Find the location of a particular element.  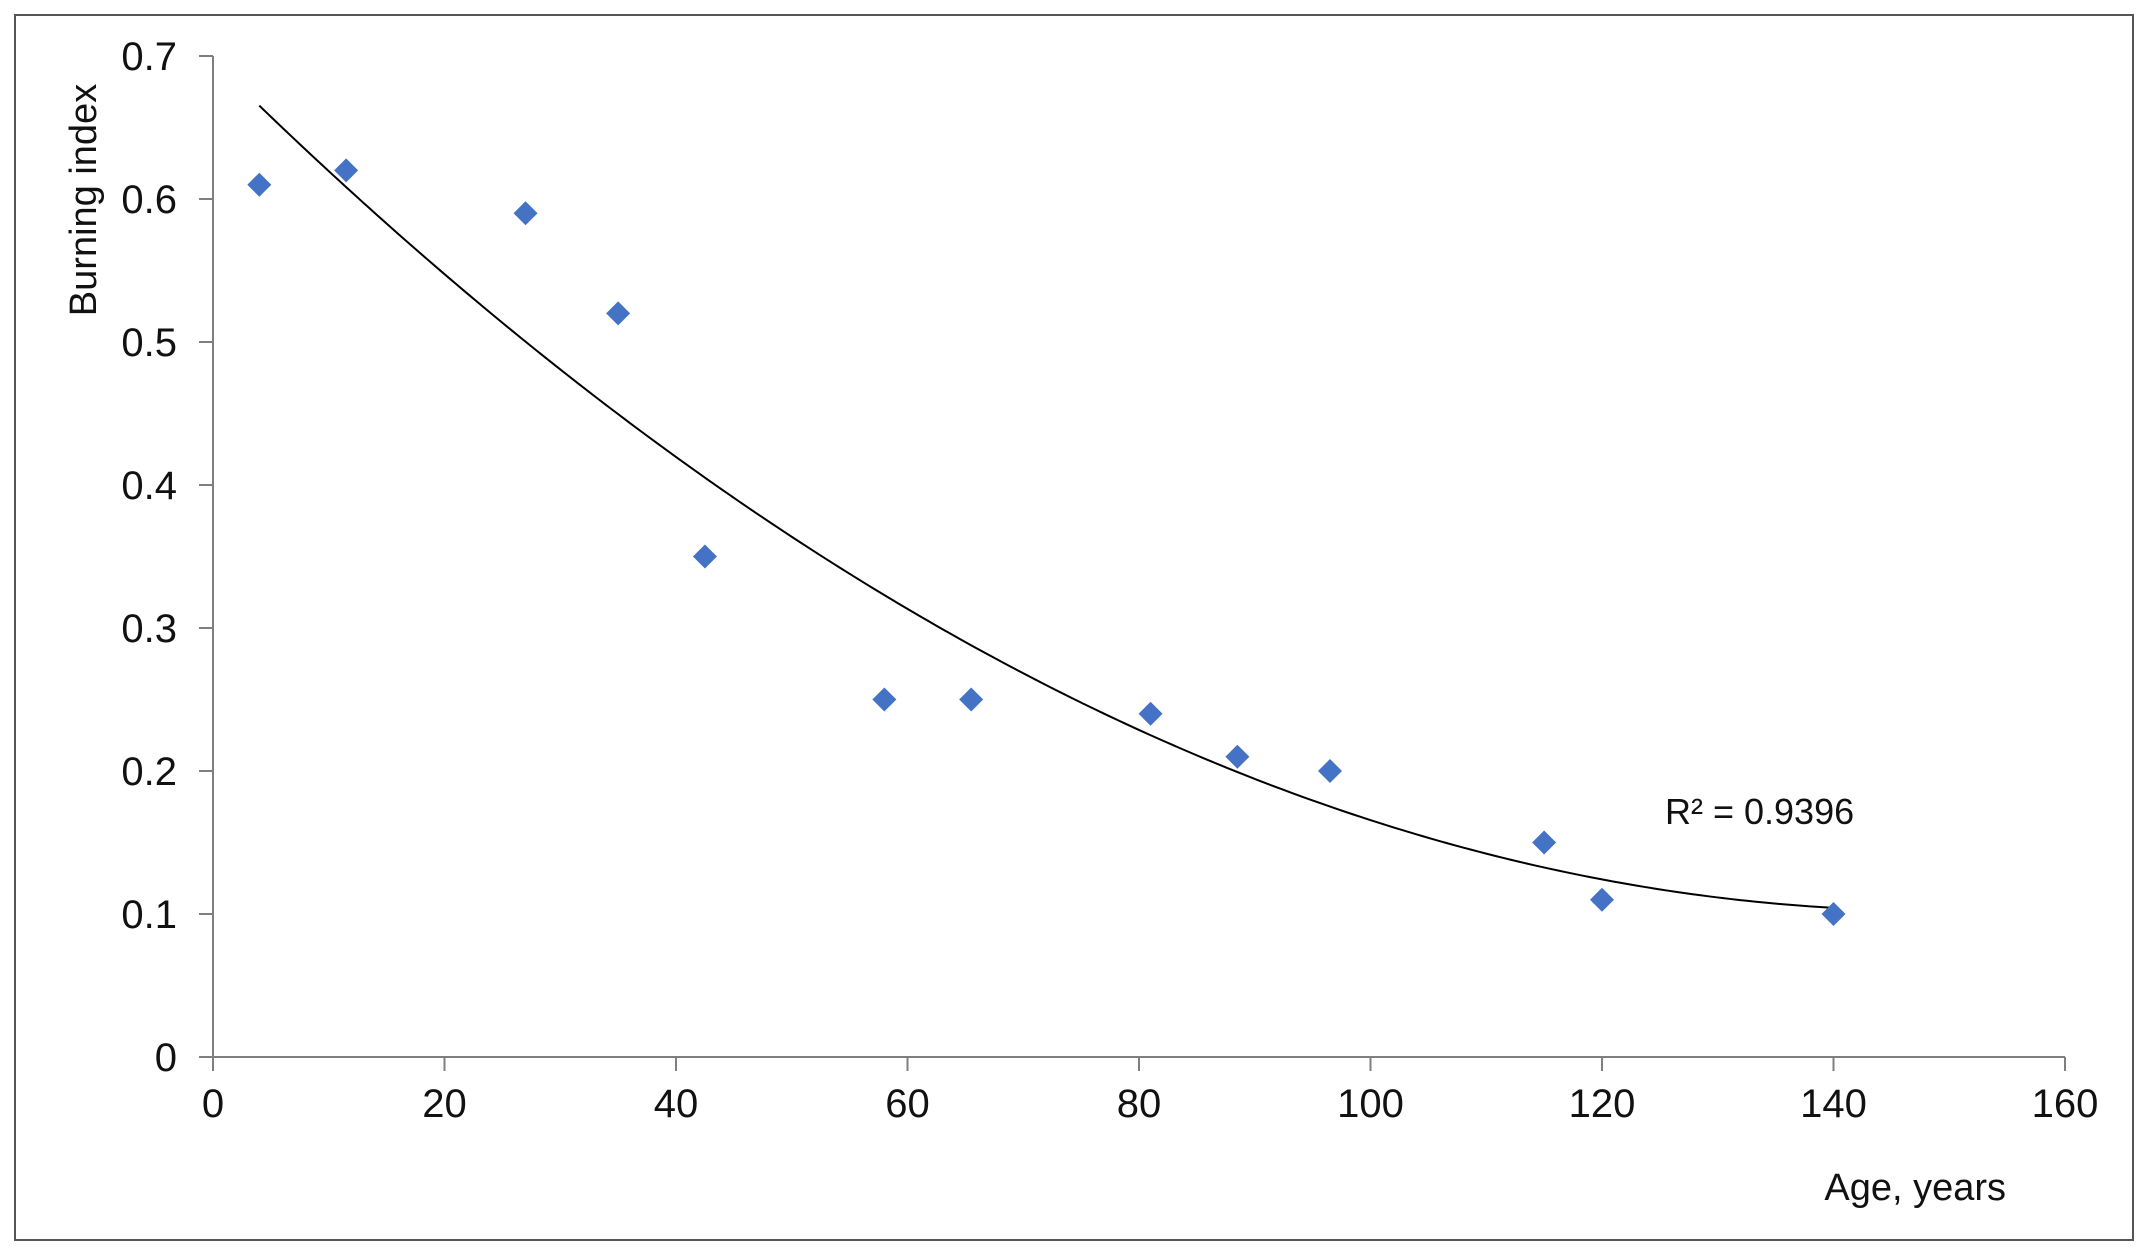

x-tick-label: 20 is located at coordinates (444, 1104).